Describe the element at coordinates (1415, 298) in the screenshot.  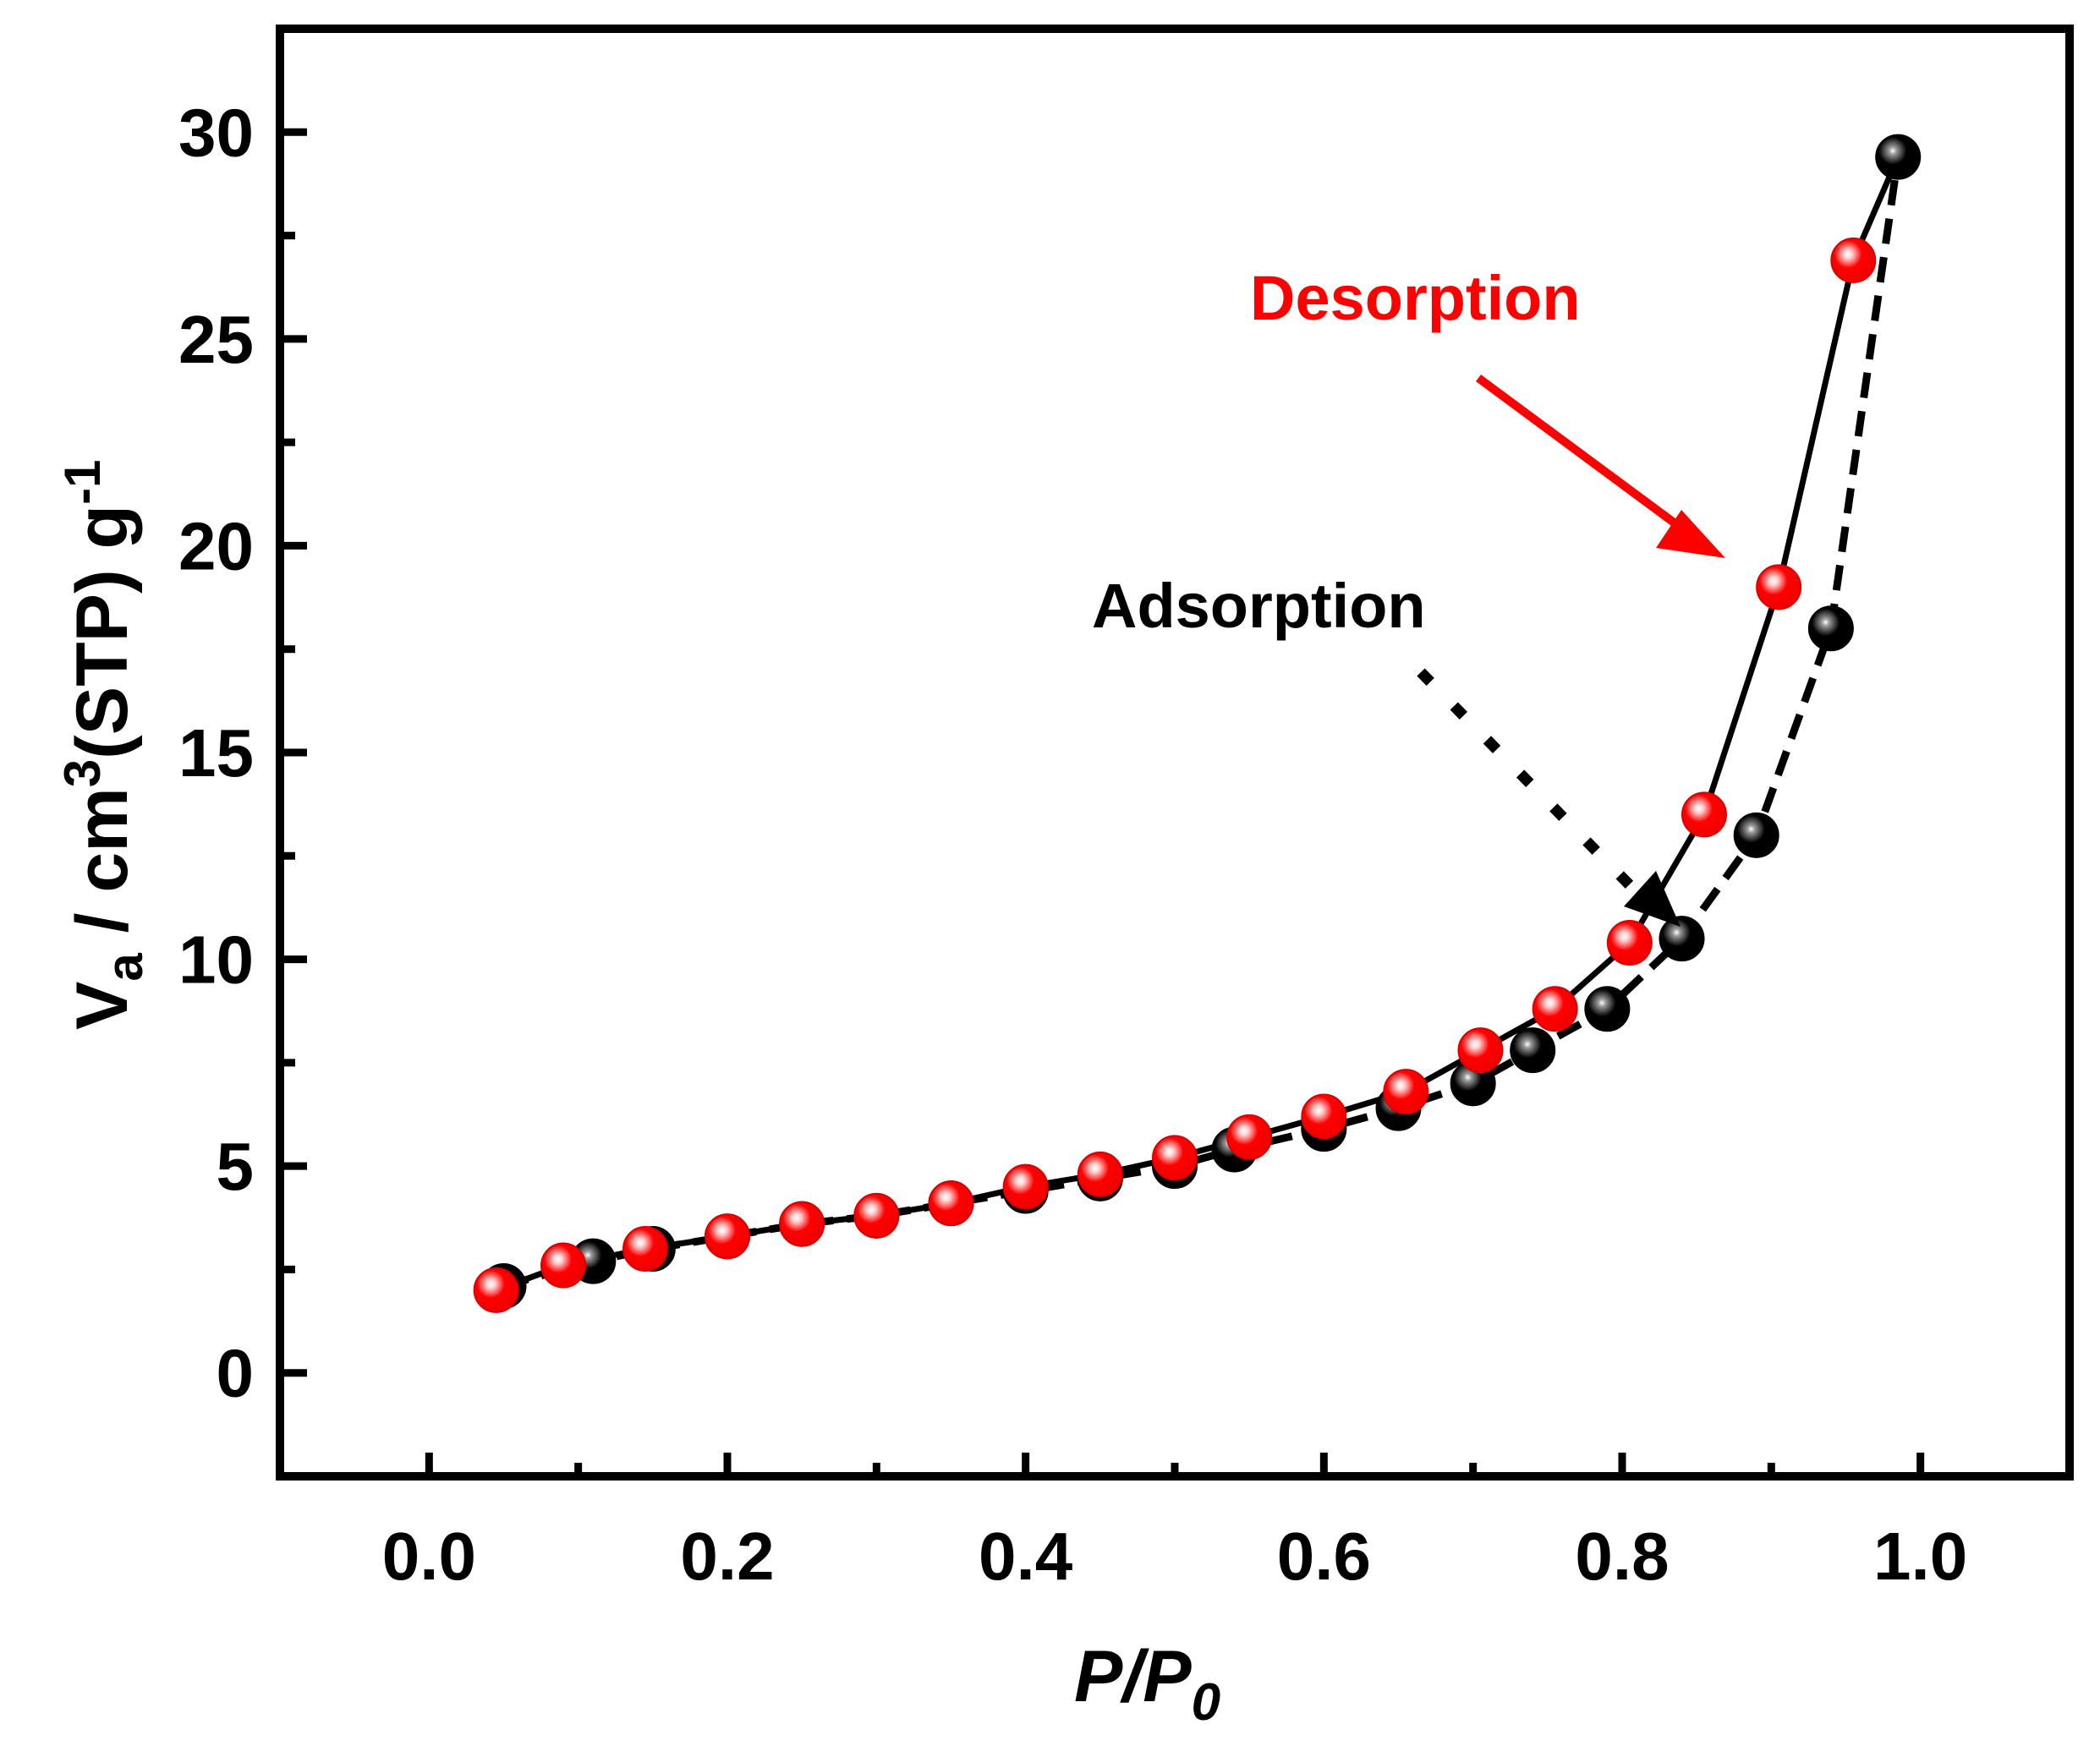
I see `desorption-annotation: Desorption` at that location.